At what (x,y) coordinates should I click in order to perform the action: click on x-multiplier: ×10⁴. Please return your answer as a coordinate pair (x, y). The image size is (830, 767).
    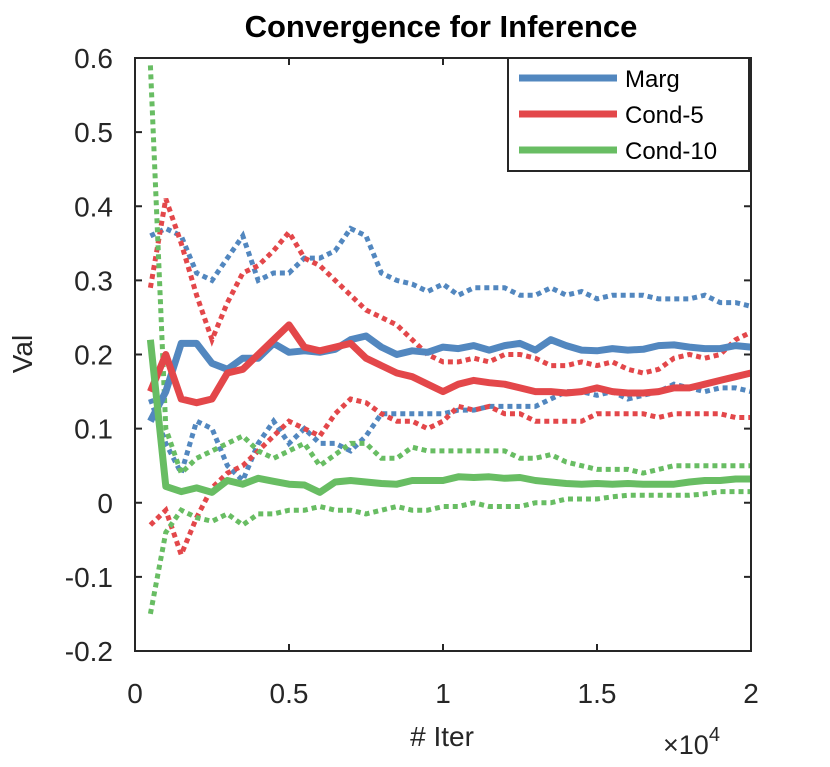
    Looking at the image, I should click on (691, 742).